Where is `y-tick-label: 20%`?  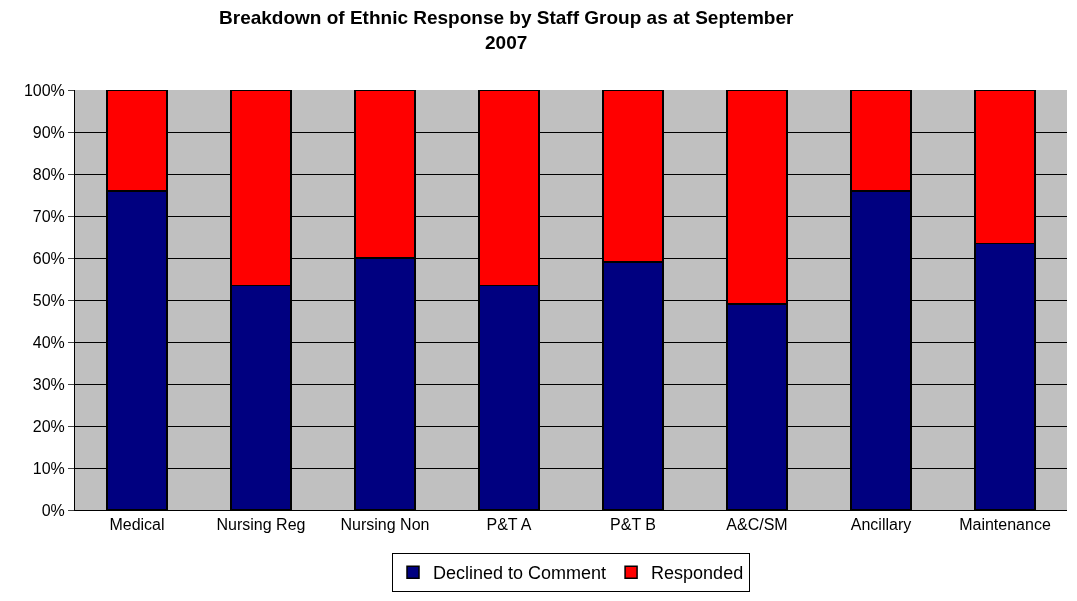
y-tick-label: 20% is located at coordinates (48, 426).